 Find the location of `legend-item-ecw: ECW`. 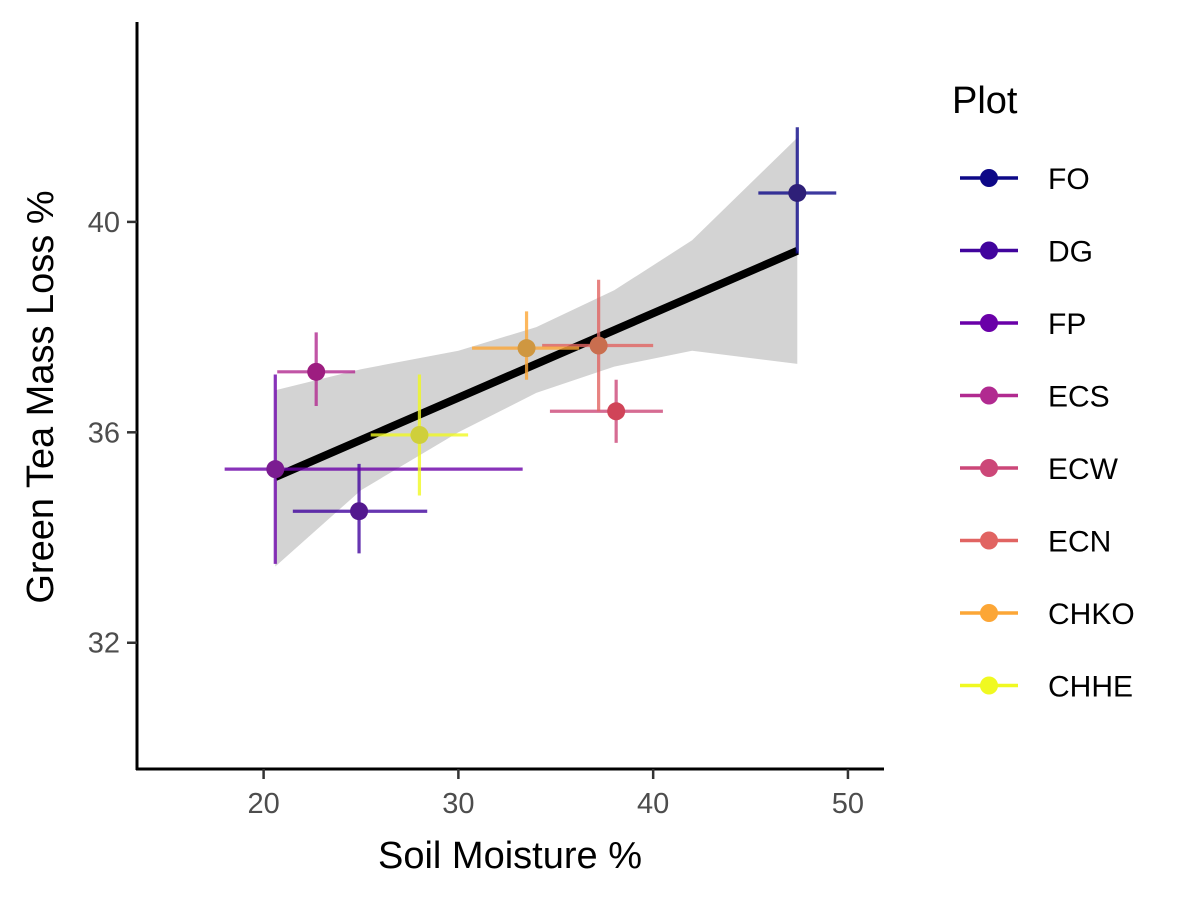

legend-item-ecw: ECW is located at coordinates (1039, 469).